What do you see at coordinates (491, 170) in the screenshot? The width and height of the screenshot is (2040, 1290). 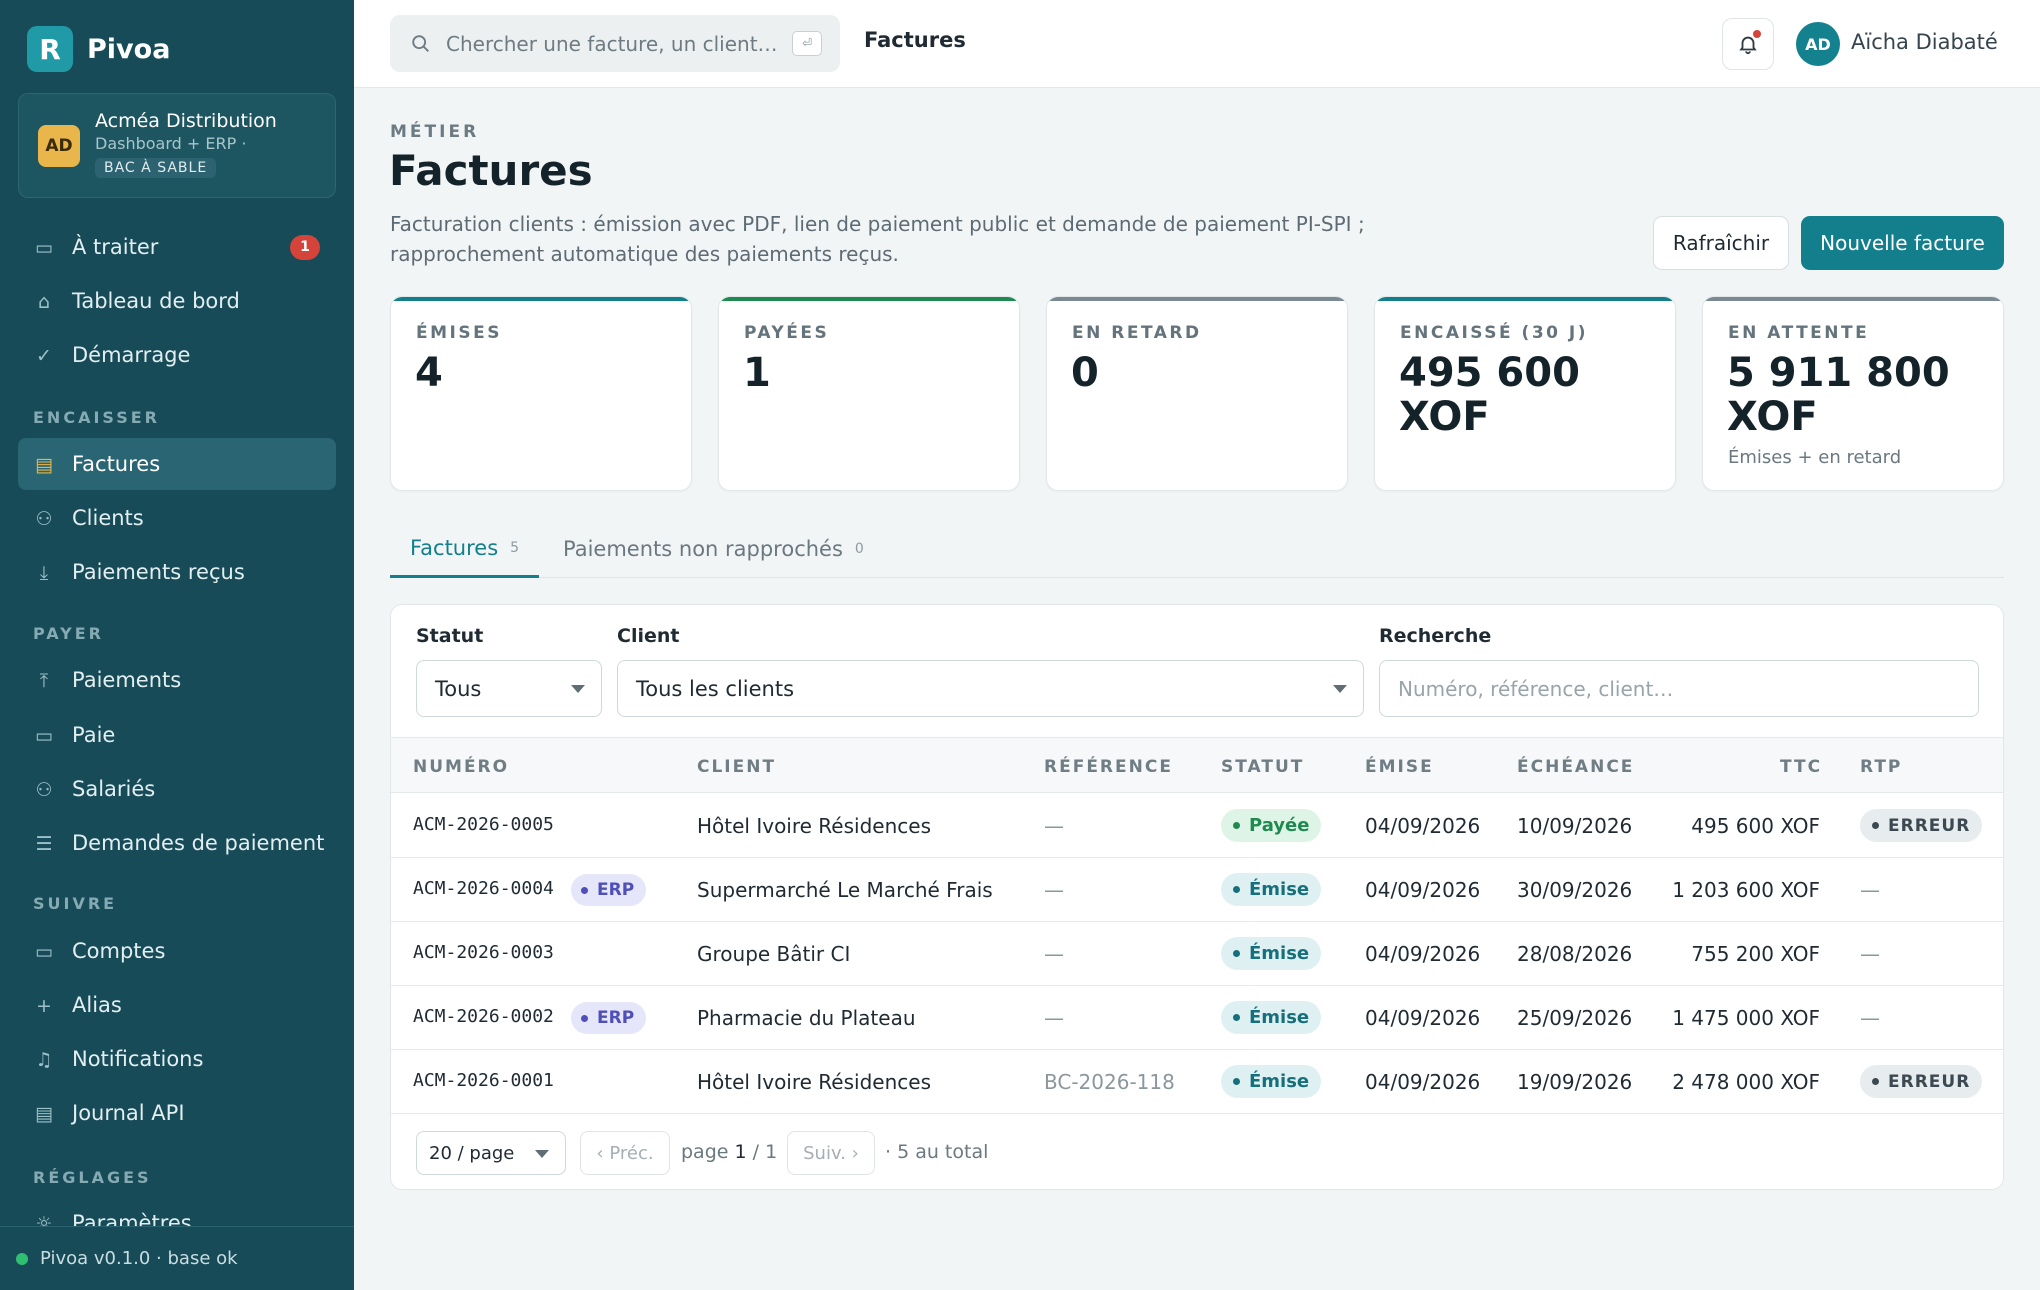 I see `page-title: Factures` at bounding box center [491, 170].